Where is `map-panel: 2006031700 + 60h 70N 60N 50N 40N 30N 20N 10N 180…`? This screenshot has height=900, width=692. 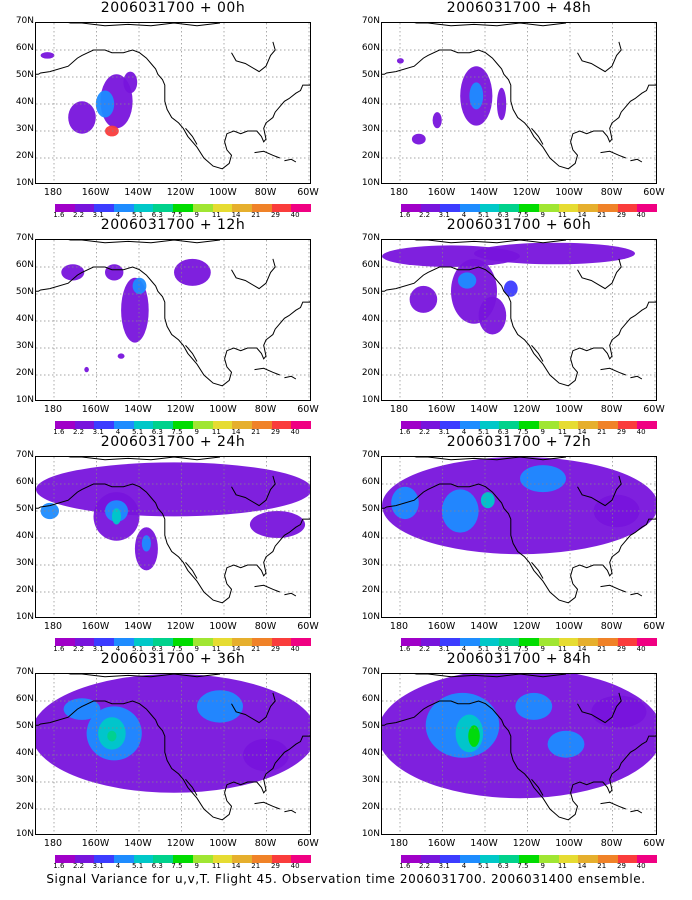
map-panel: 2006031700 + 60h 70N 60N 50N 40N 30N 20N 10N 180… is located at coordinates (519, 326).